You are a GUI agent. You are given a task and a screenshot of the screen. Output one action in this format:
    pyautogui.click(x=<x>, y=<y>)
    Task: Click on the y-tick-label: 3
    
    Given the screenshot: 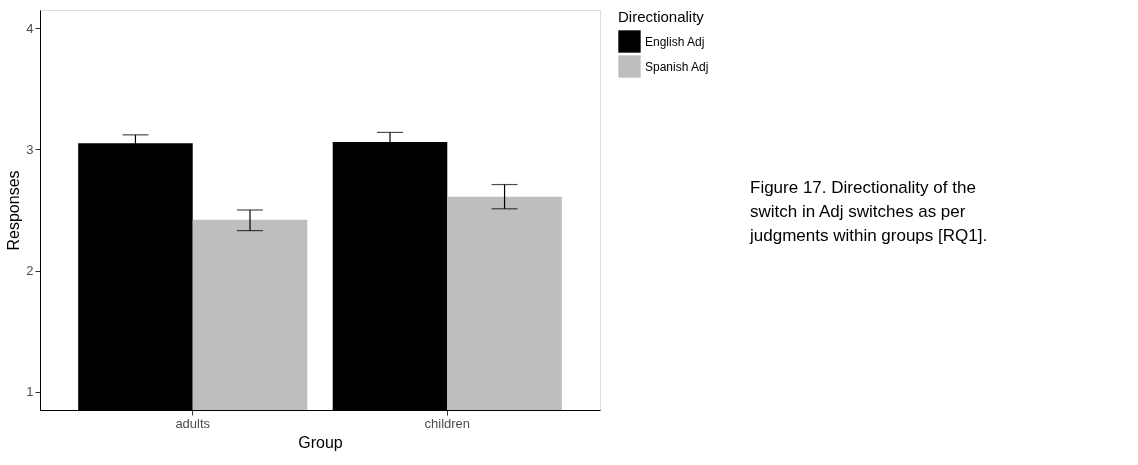 What is the action you would take?
    pyautogui.click(x=30, y=149)
    